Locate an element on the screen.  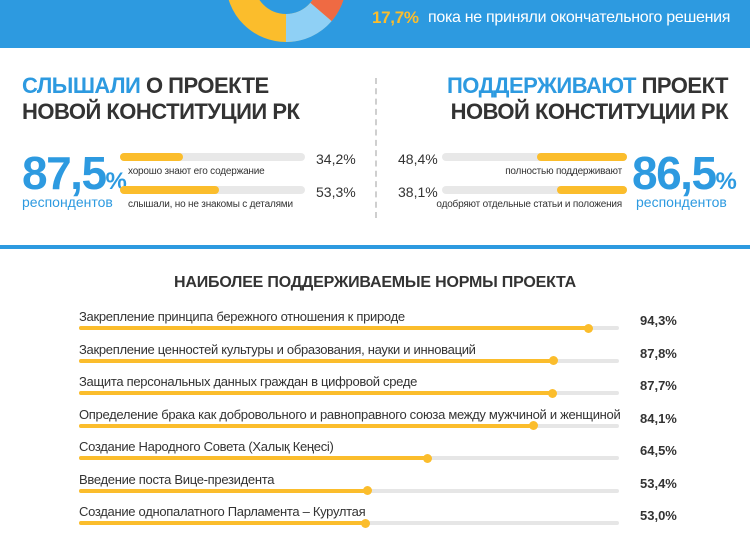
support-bar-caption-2: одобряют отдельные статьи и положения is located at coordinates (529, 204).